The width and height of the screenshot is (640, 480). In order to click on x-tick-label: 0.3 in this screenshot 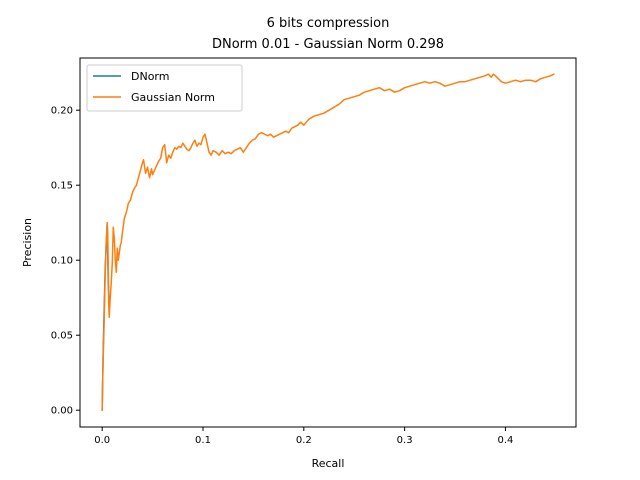, I will do `click(405, 440)`.